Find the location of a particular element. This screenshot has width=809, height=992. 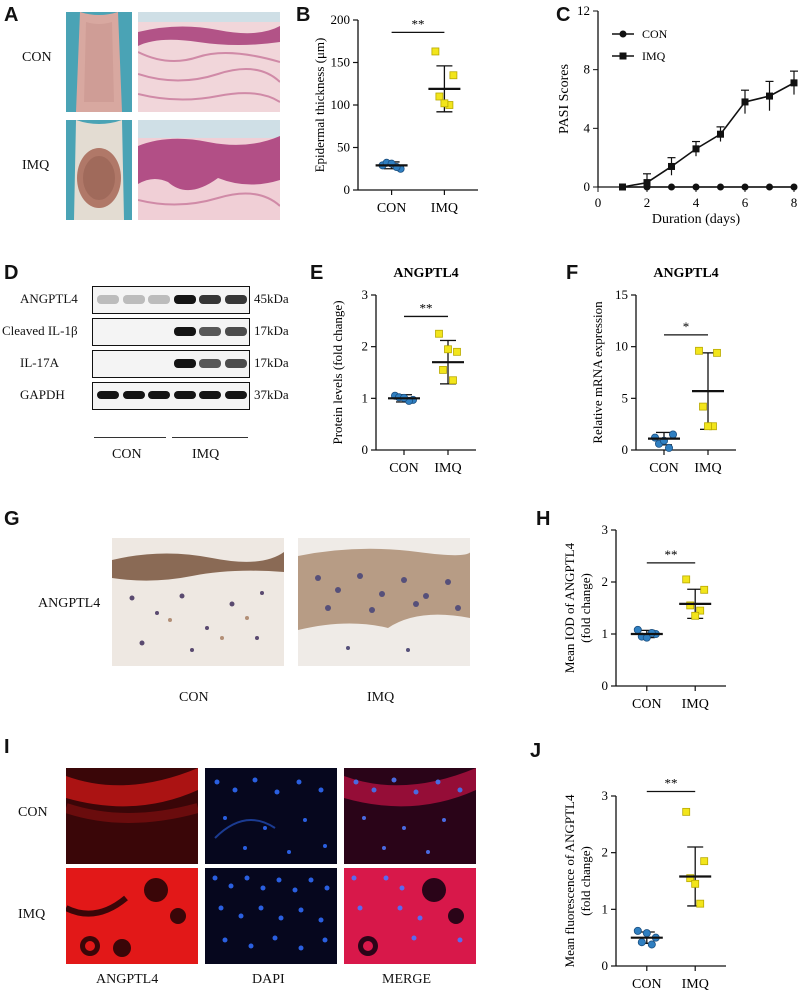

wb-band-label: Cleaved IL-1β is located at coordinates (40, 330).